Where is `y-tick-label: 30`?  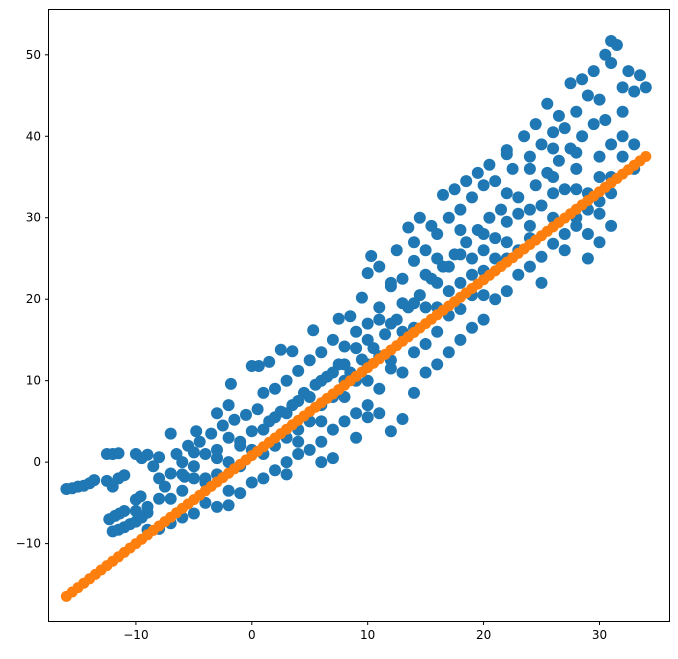
y-tick-label: 30 is located at coordinates (33, 218).